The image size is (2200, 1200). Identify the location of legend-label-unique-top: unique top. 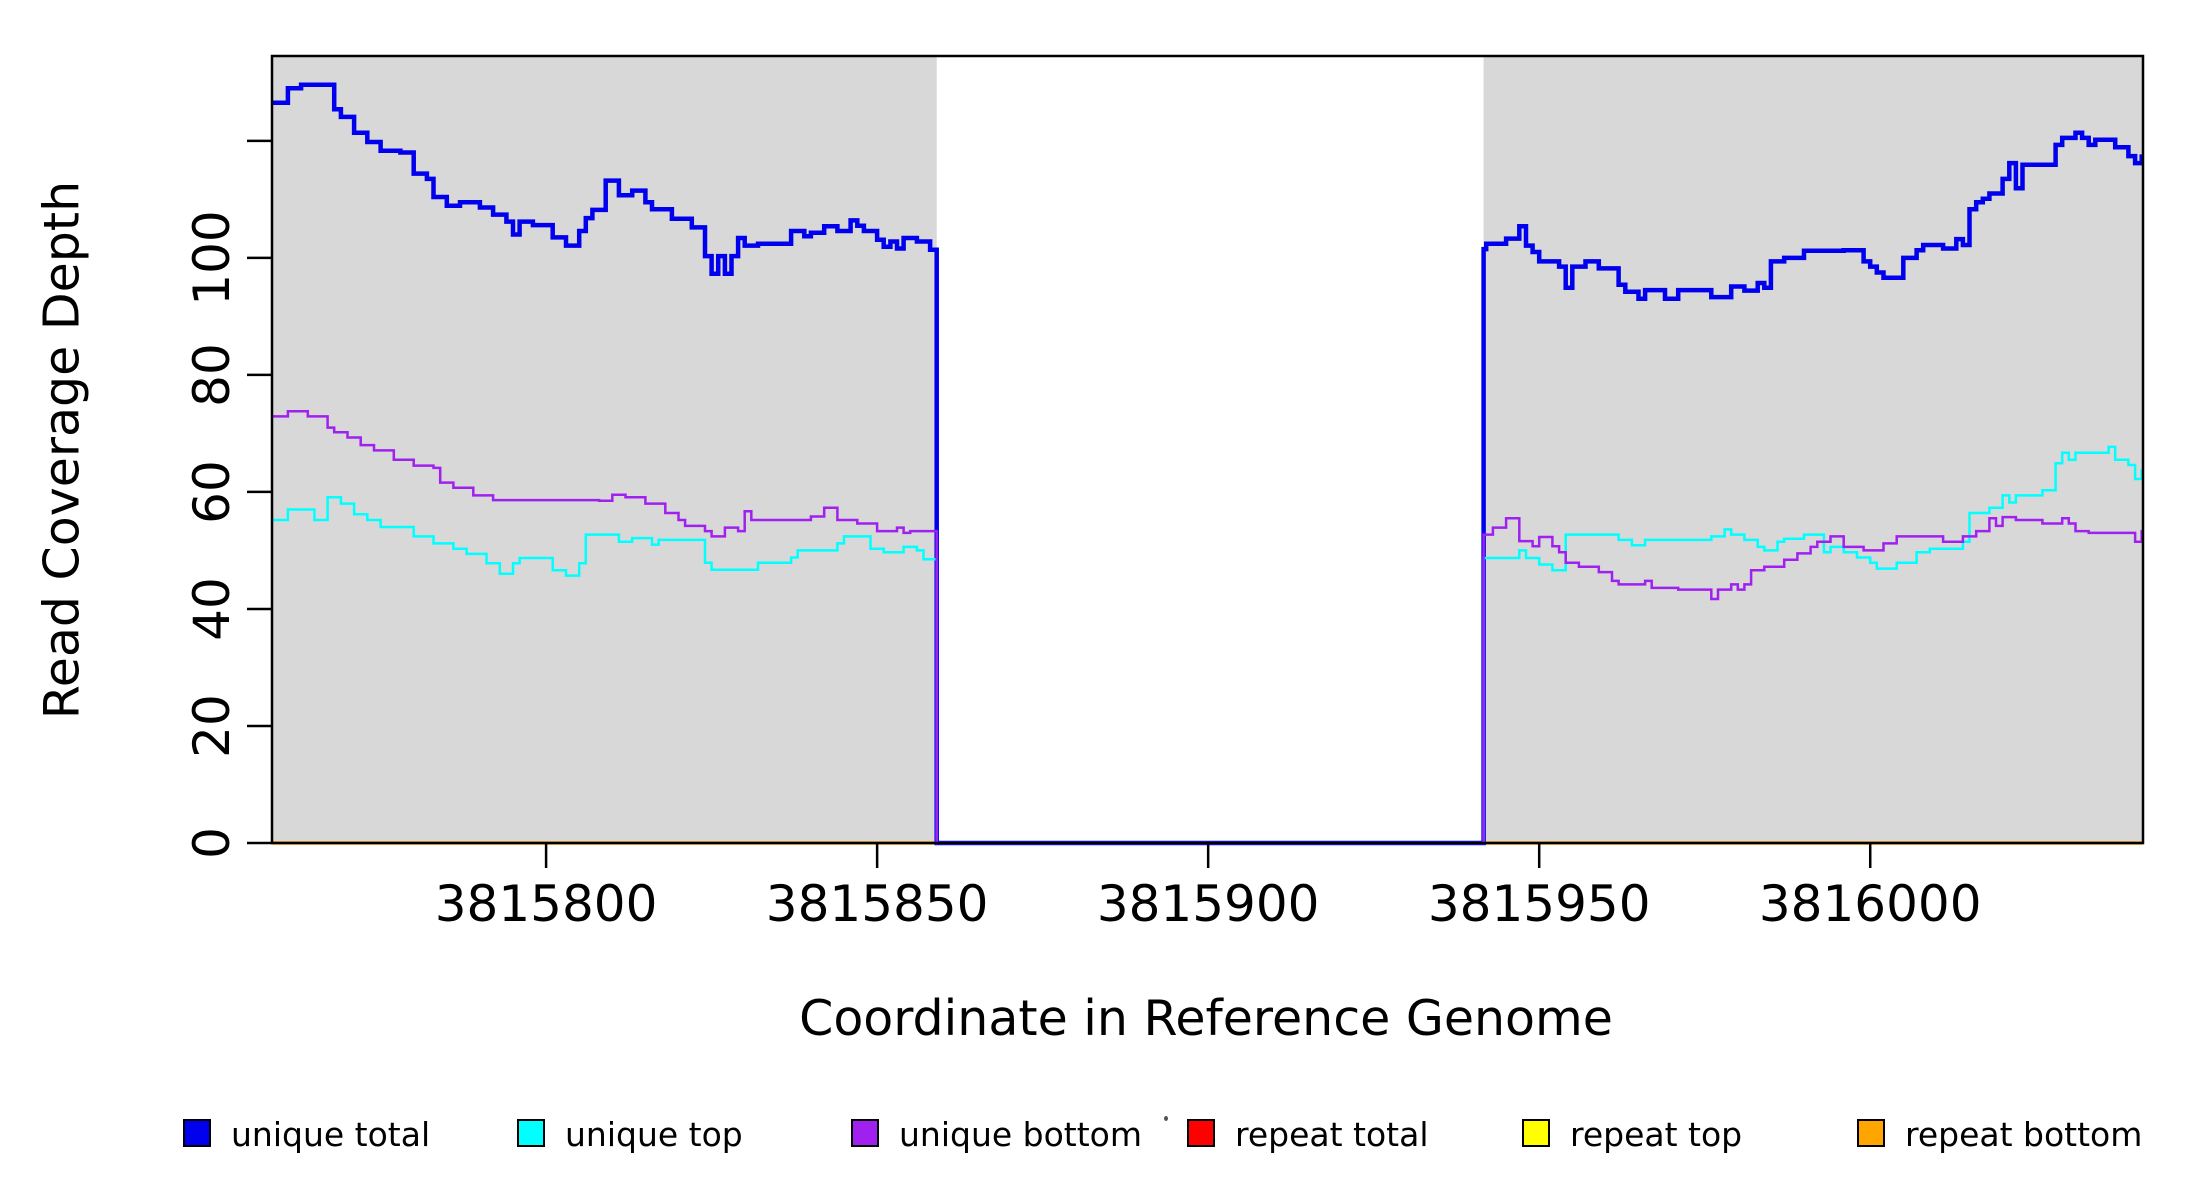
(654, 1134).